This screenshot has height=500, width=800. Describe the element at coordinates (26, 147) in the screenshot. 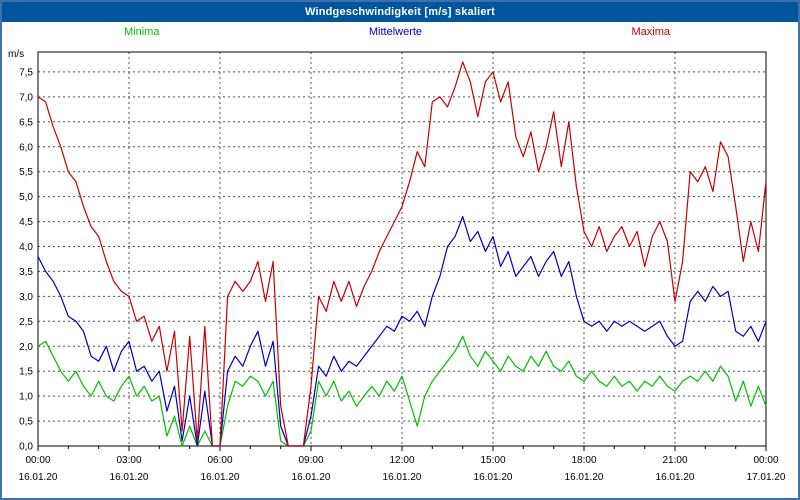

I see `svg-text: 6,0` at that location.